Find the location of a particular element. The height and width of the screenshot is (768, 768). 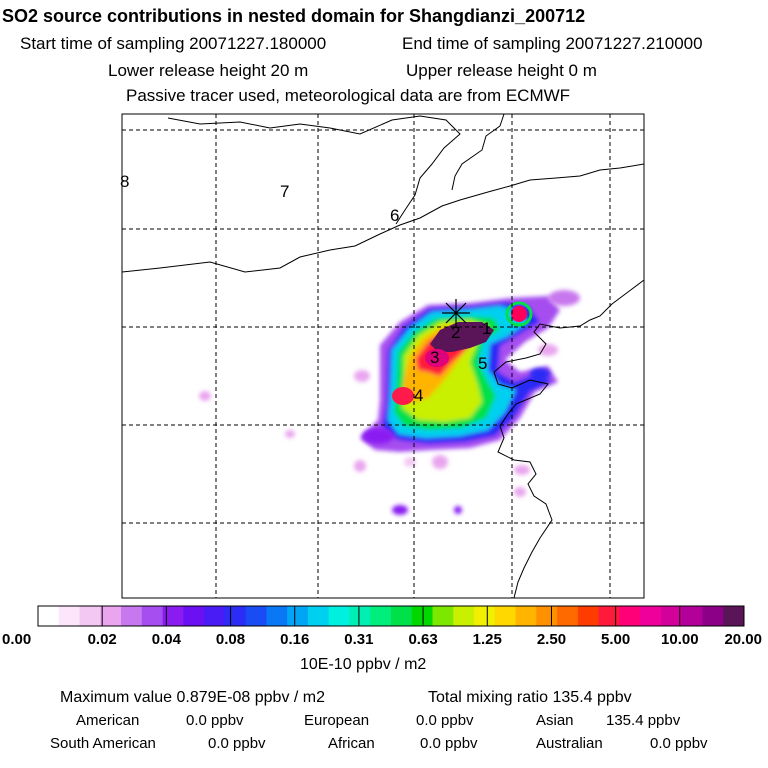

region-name-african: African is located at coordinates (351, 743).